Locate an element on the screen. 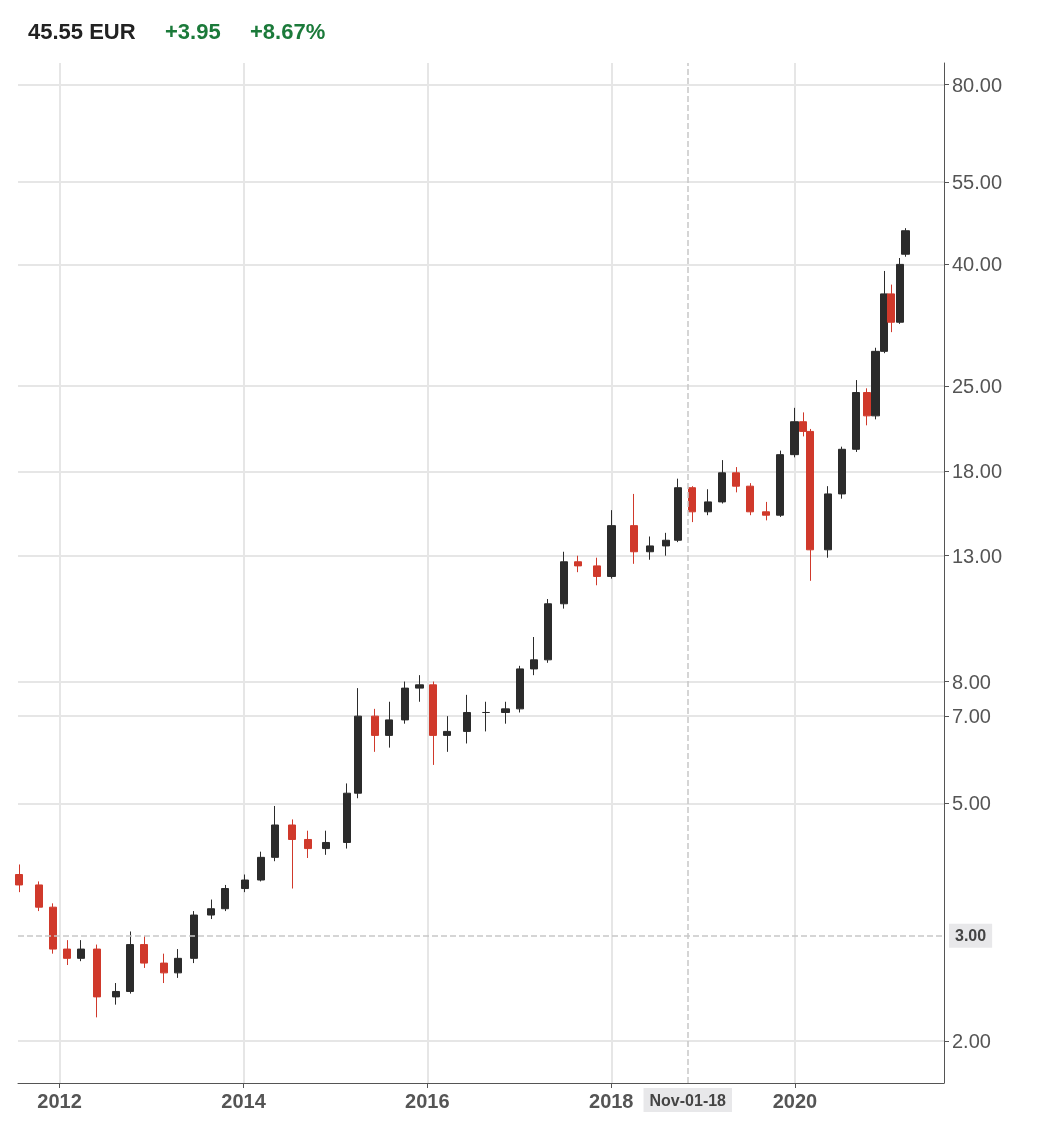  text: +8.67% is located at coordinates (288, 31).